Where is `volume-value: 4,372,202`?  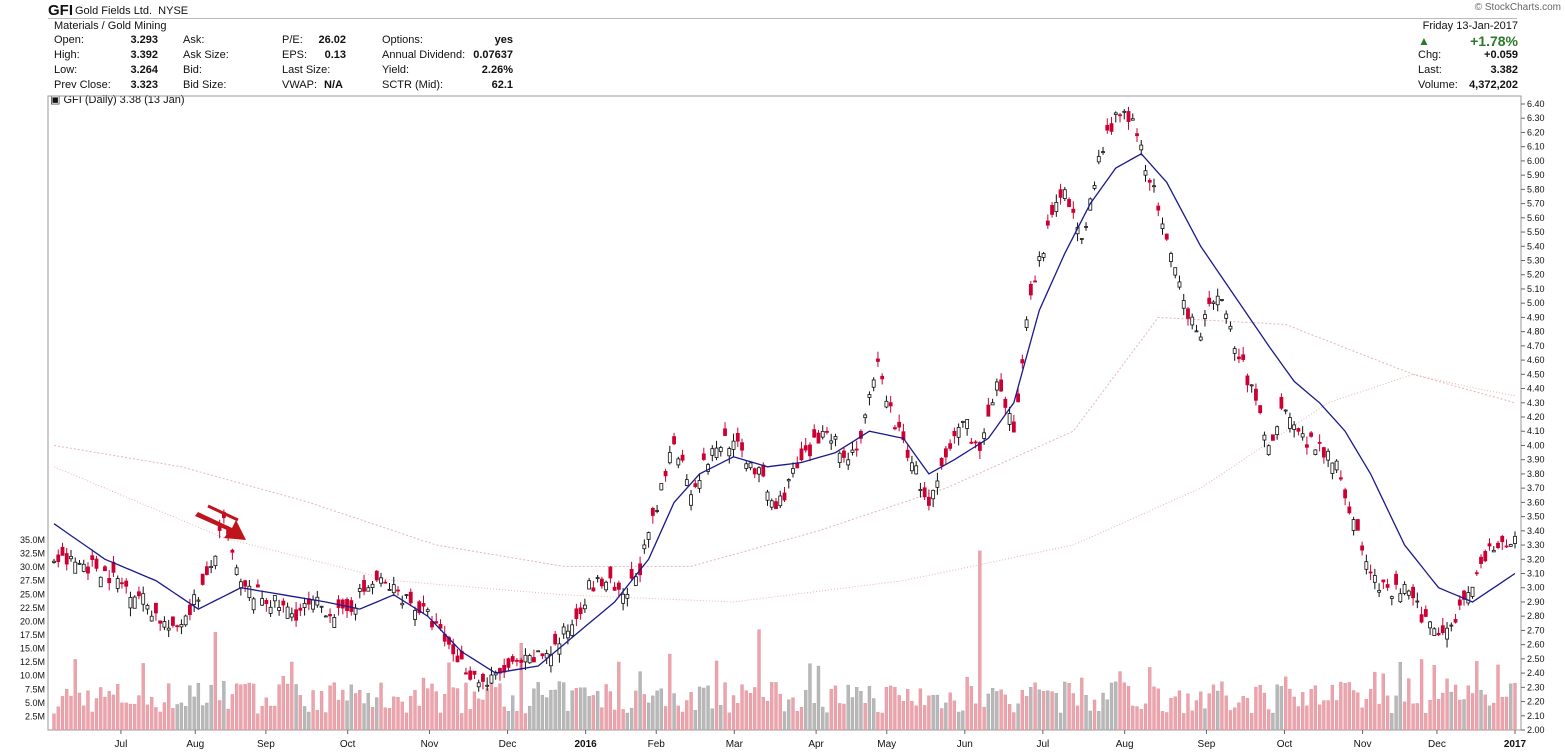 volume-value: 4,372,202 is located at coordinates (1493, 85).